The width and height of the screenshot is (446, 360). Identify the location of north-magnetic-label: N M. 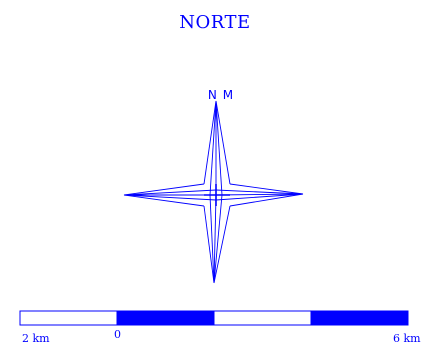
(221, 95).